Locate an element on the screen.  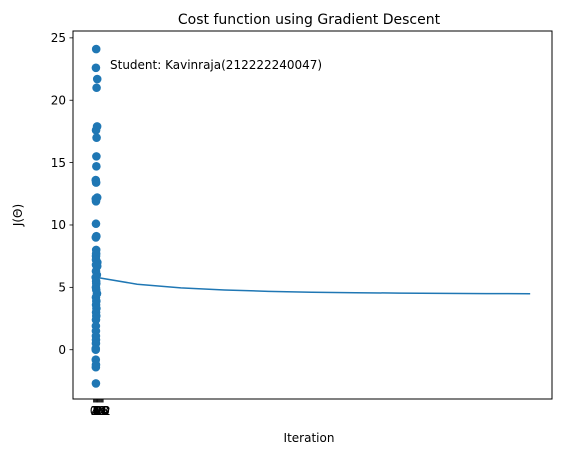
x-tick-label: 4 is located at coordinates (95, 411).